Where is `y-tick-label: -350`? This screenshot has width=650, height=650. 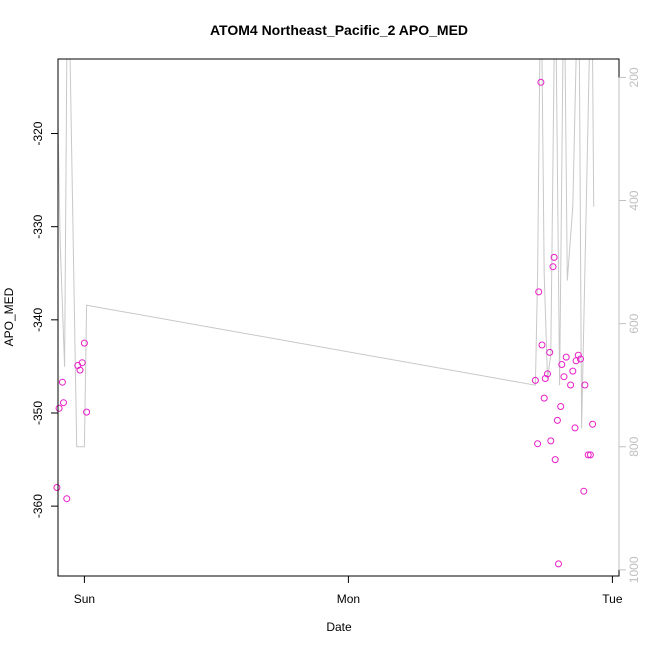 y-tick-label: -350 is located at coordinates (38, 413).